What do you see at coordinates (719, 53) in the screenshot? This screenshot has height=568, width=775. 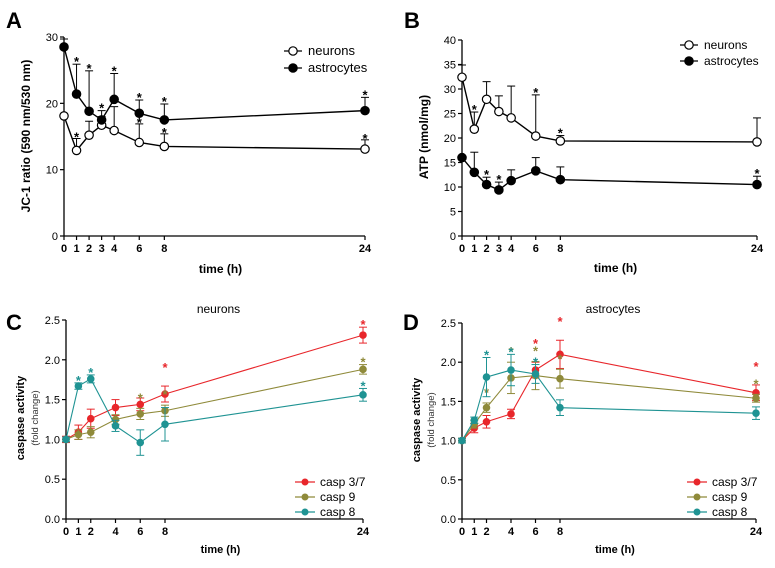 I see `legend-b: neurons astrocytes` at bounding box center [719, 53].